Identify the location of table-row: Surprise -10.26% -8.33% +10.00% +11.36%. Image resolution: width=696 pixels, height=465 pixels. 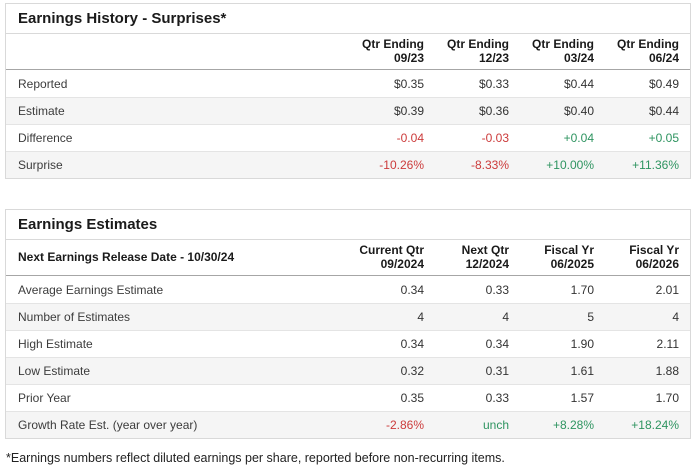
(348, 164).